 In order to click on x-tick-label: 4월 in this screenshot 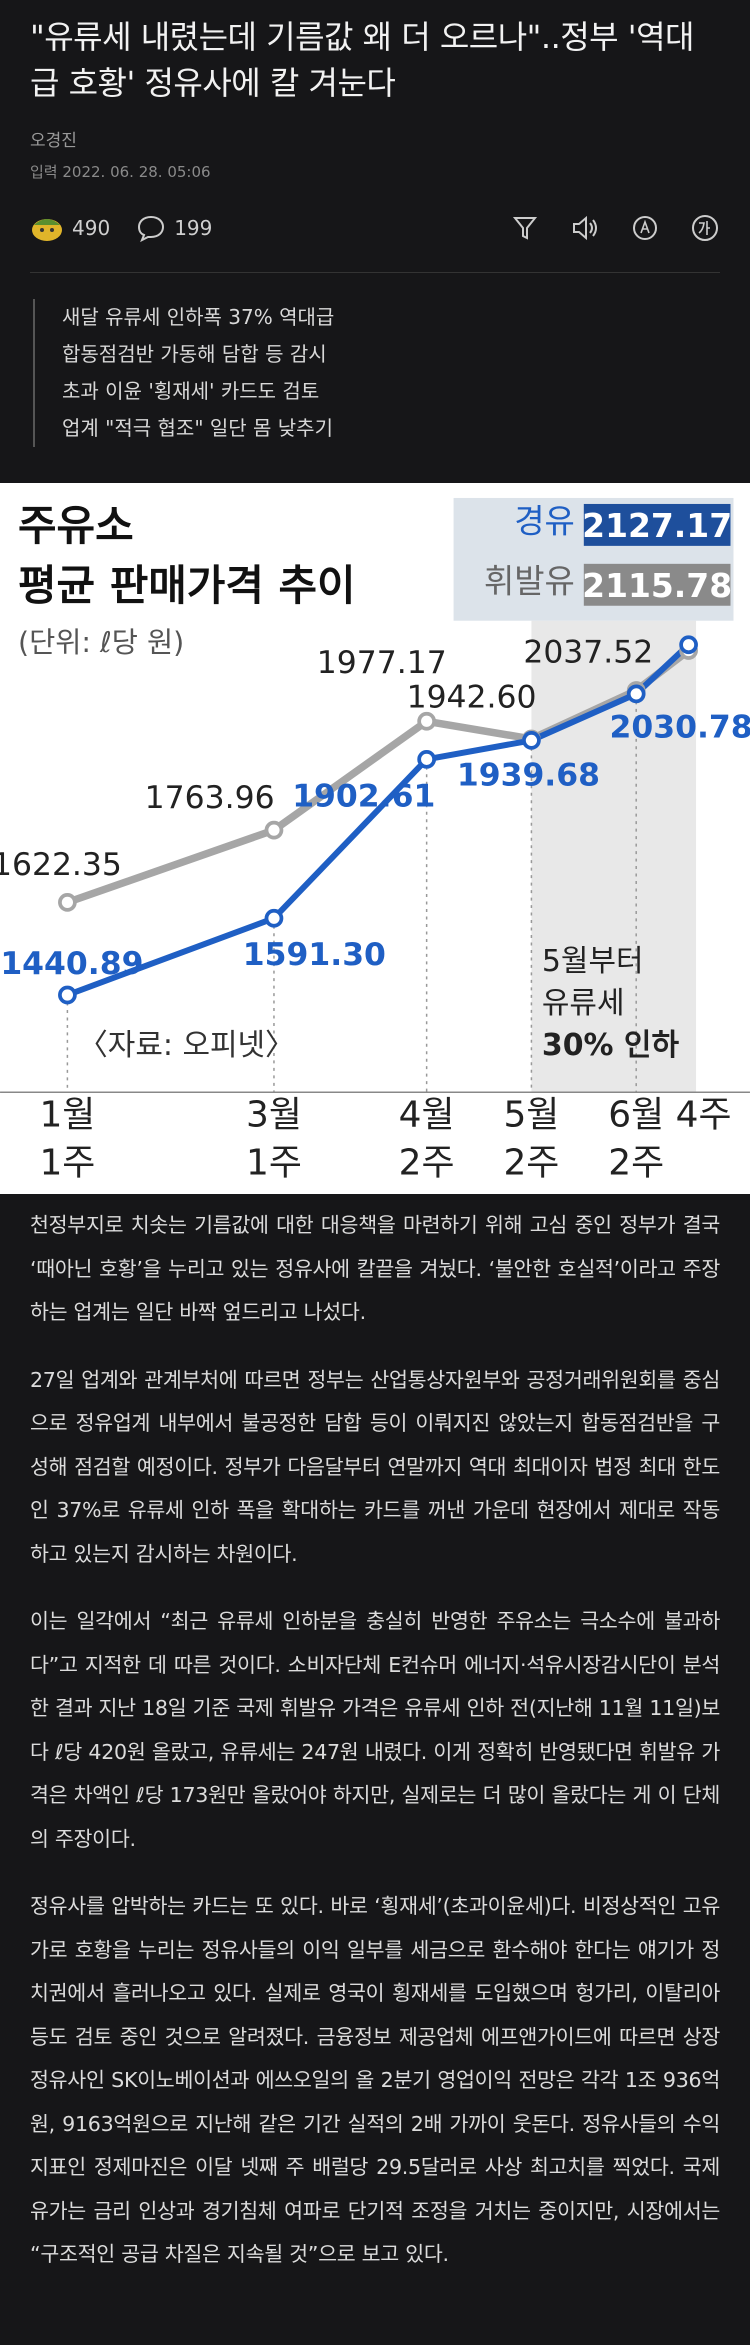, I will do `click(427, 1115)`.